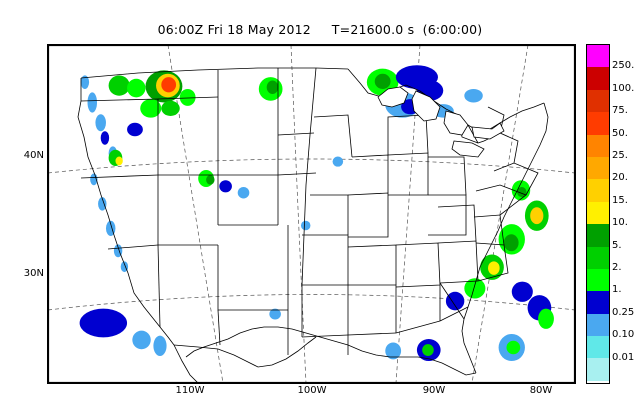  I want to click on colorbar-tick: 10., so click(620, 223).